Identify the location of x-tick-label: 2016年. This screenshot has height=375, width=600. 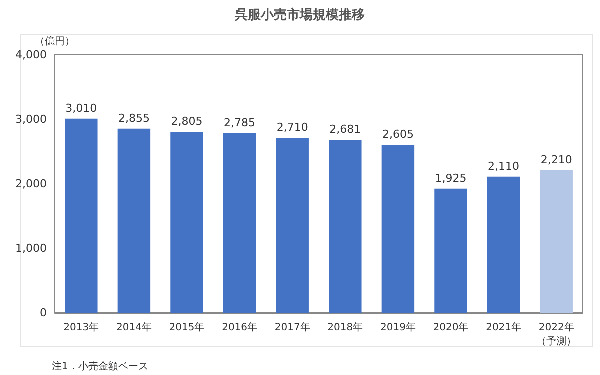
(240, 328).